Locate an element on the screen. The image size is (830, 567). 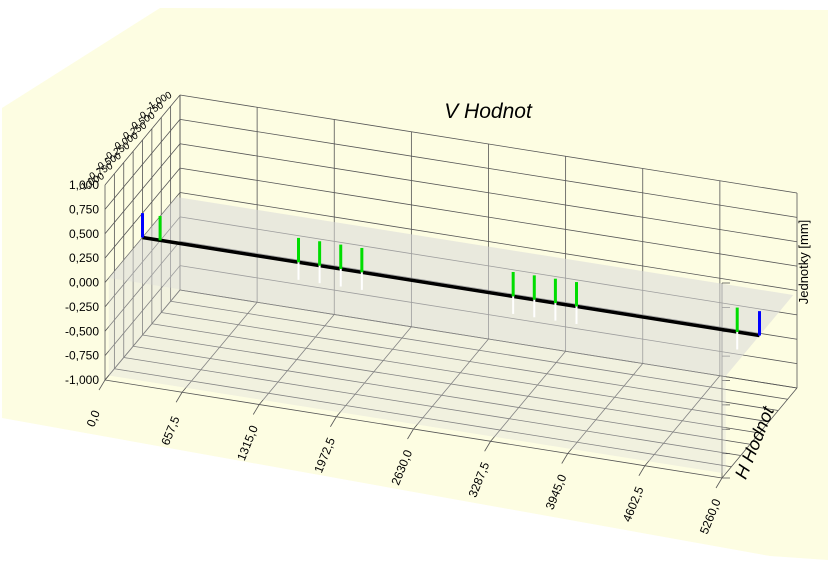
y-tick-label: 0,750 is located at coordinates (84, 209).